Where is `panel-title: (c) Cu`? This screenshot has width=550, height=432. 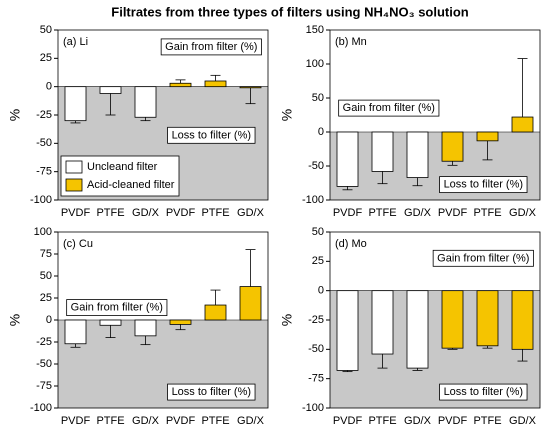
panel-title: (c) Cu is located at coordinates (78, 244).